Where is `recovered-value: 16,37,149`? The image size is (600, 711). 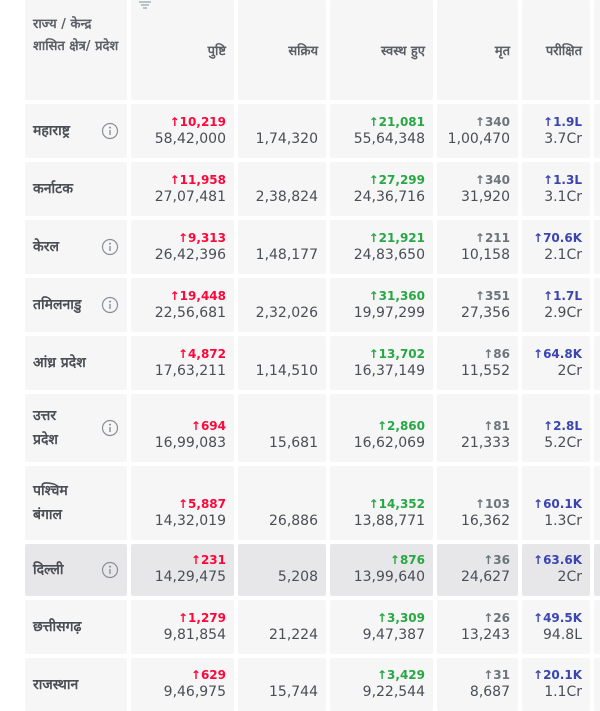 recovered-value: 16,37,149 is located at coordinates (389, 371).